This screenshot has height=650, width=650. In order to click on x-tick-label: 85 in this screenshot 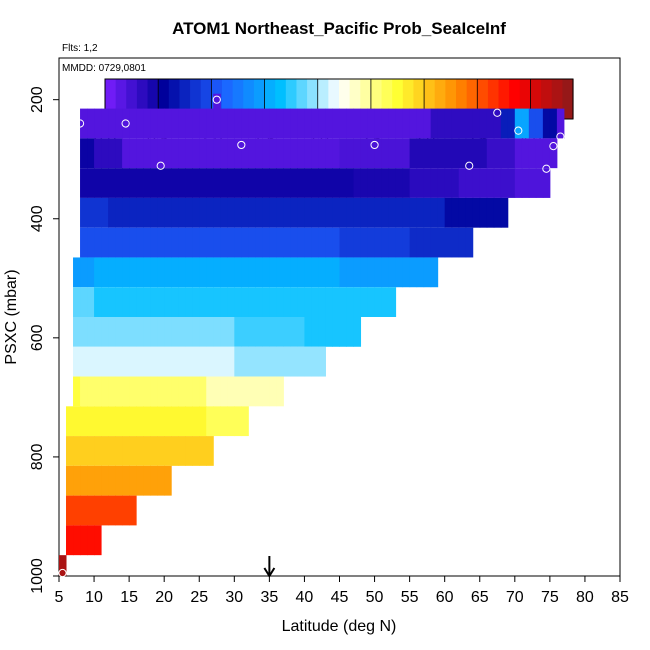, I will do `click(620, 597)`.